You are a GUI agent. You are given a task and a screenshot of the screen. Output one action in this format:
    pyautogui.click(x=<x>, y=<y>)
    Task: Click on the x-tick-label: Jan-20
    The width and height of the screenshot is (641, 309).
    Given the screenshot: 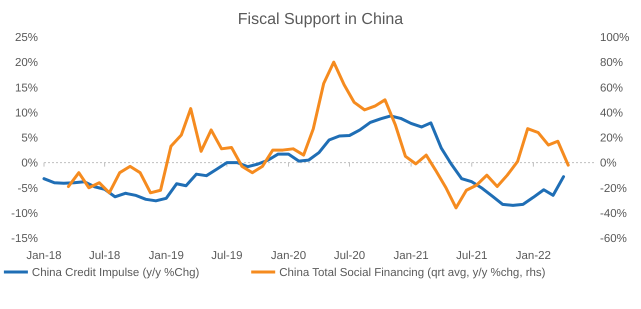 What is the action you would take?
    pyautogui.click(x=288, y=256)
    